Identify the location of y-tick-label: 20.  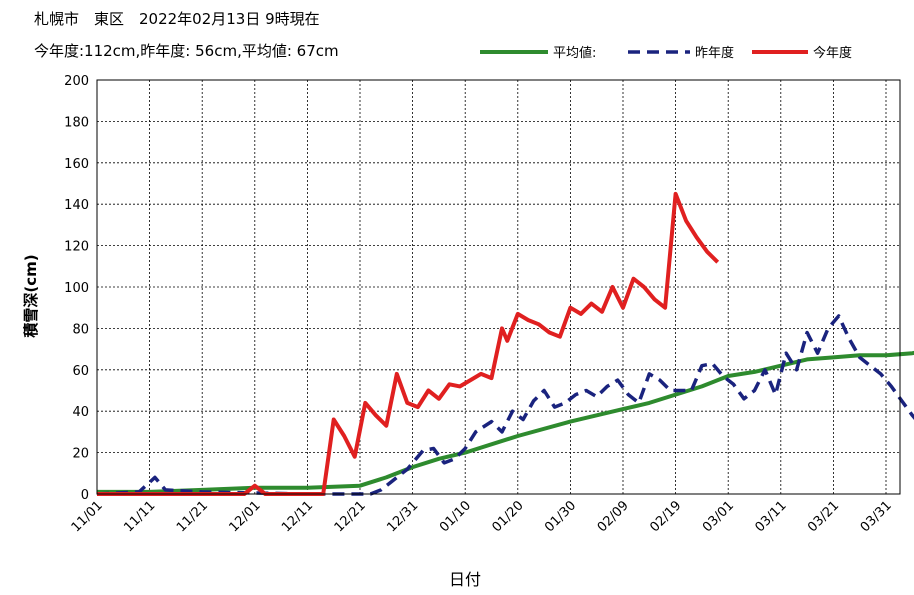
(80, 454).